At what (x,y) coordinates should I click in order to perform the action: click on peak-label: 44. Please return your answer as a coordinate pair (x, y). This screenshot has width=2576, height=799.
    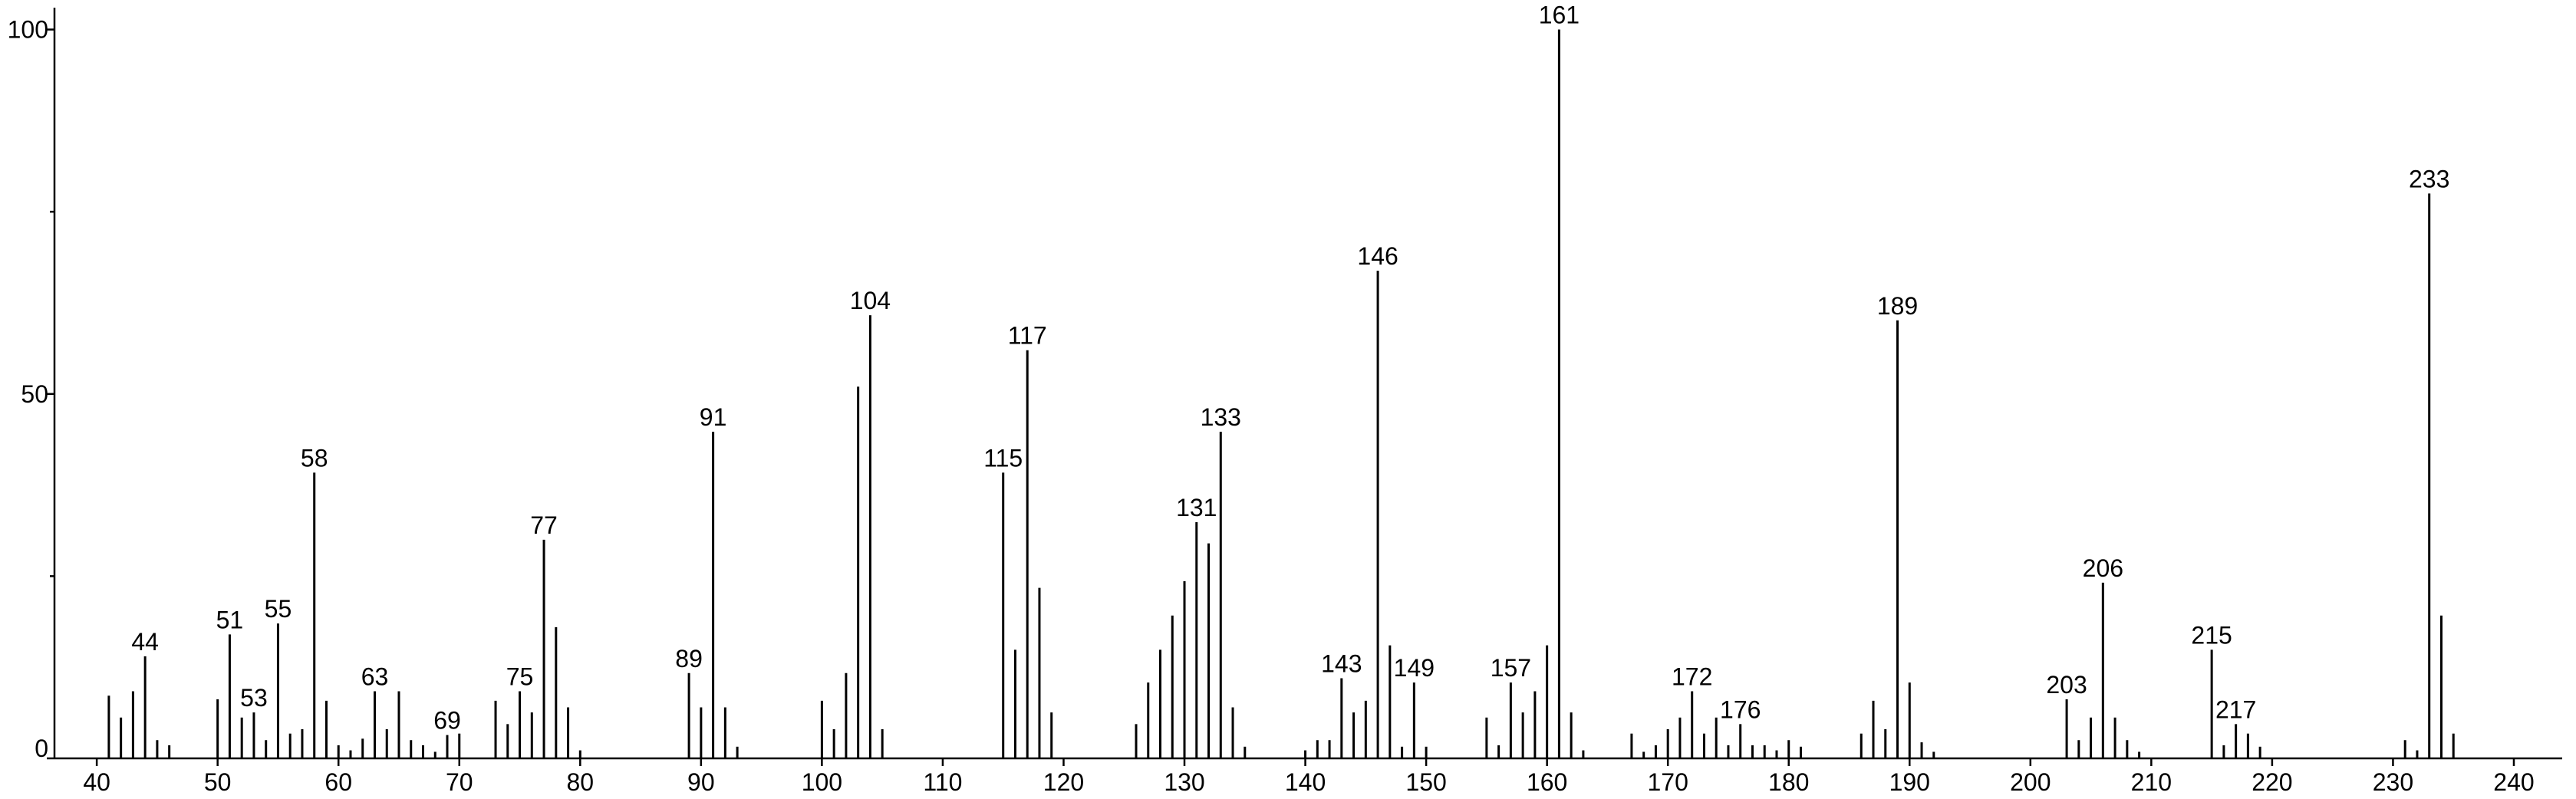
    Looking at the image, I should click on (145, 642).